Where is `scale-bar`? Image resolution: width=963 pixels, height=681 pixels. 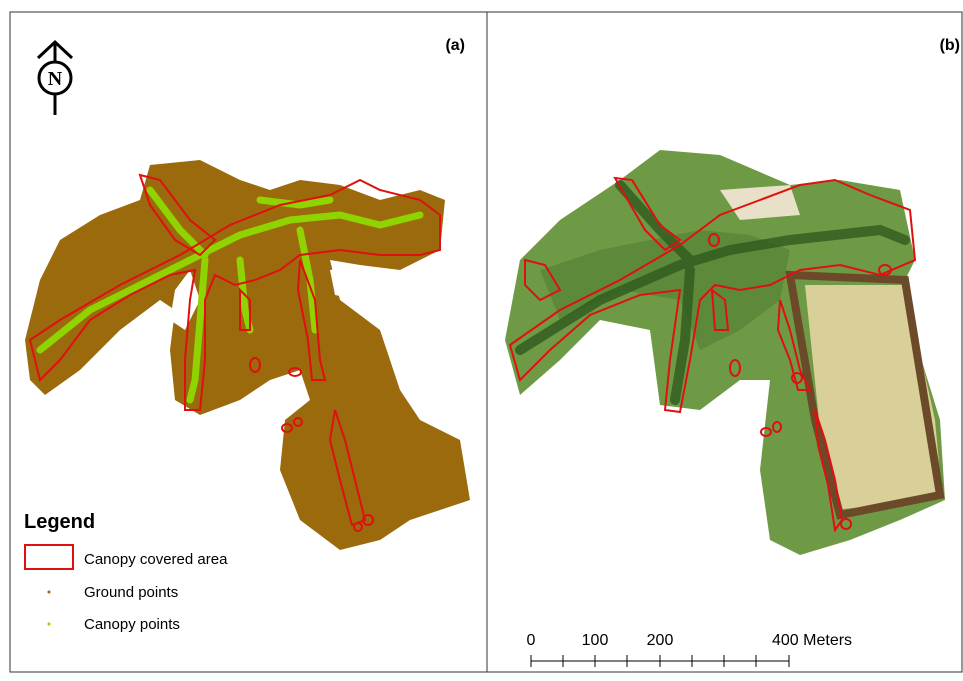 scale-bar is located at coordinates (660, 661).